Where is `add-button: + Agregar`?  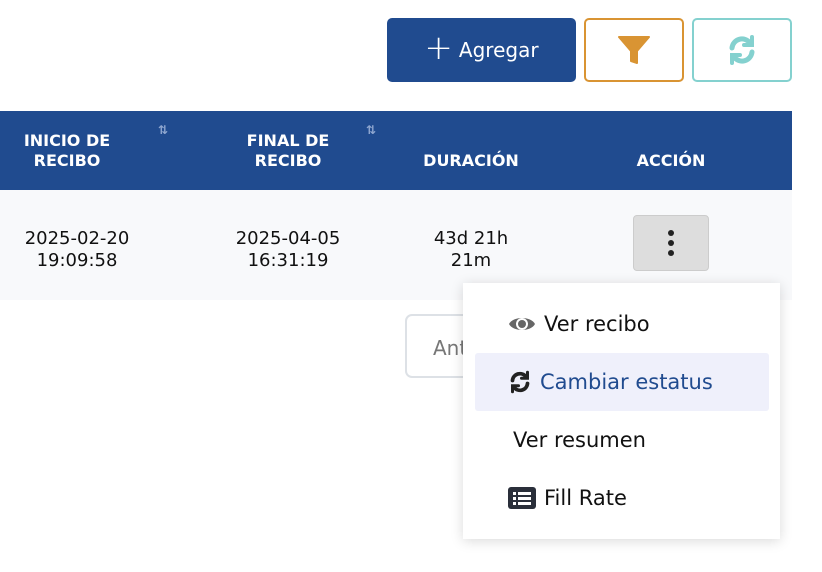
add-button: + Agregar is located at coordinates (481, 50).